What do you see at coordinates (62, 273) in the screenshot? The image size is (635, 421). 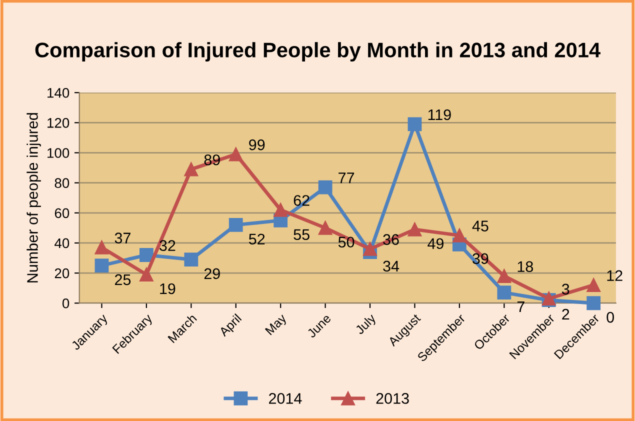 I see `y-tick-label: 20` at bounding box center [62, 273].